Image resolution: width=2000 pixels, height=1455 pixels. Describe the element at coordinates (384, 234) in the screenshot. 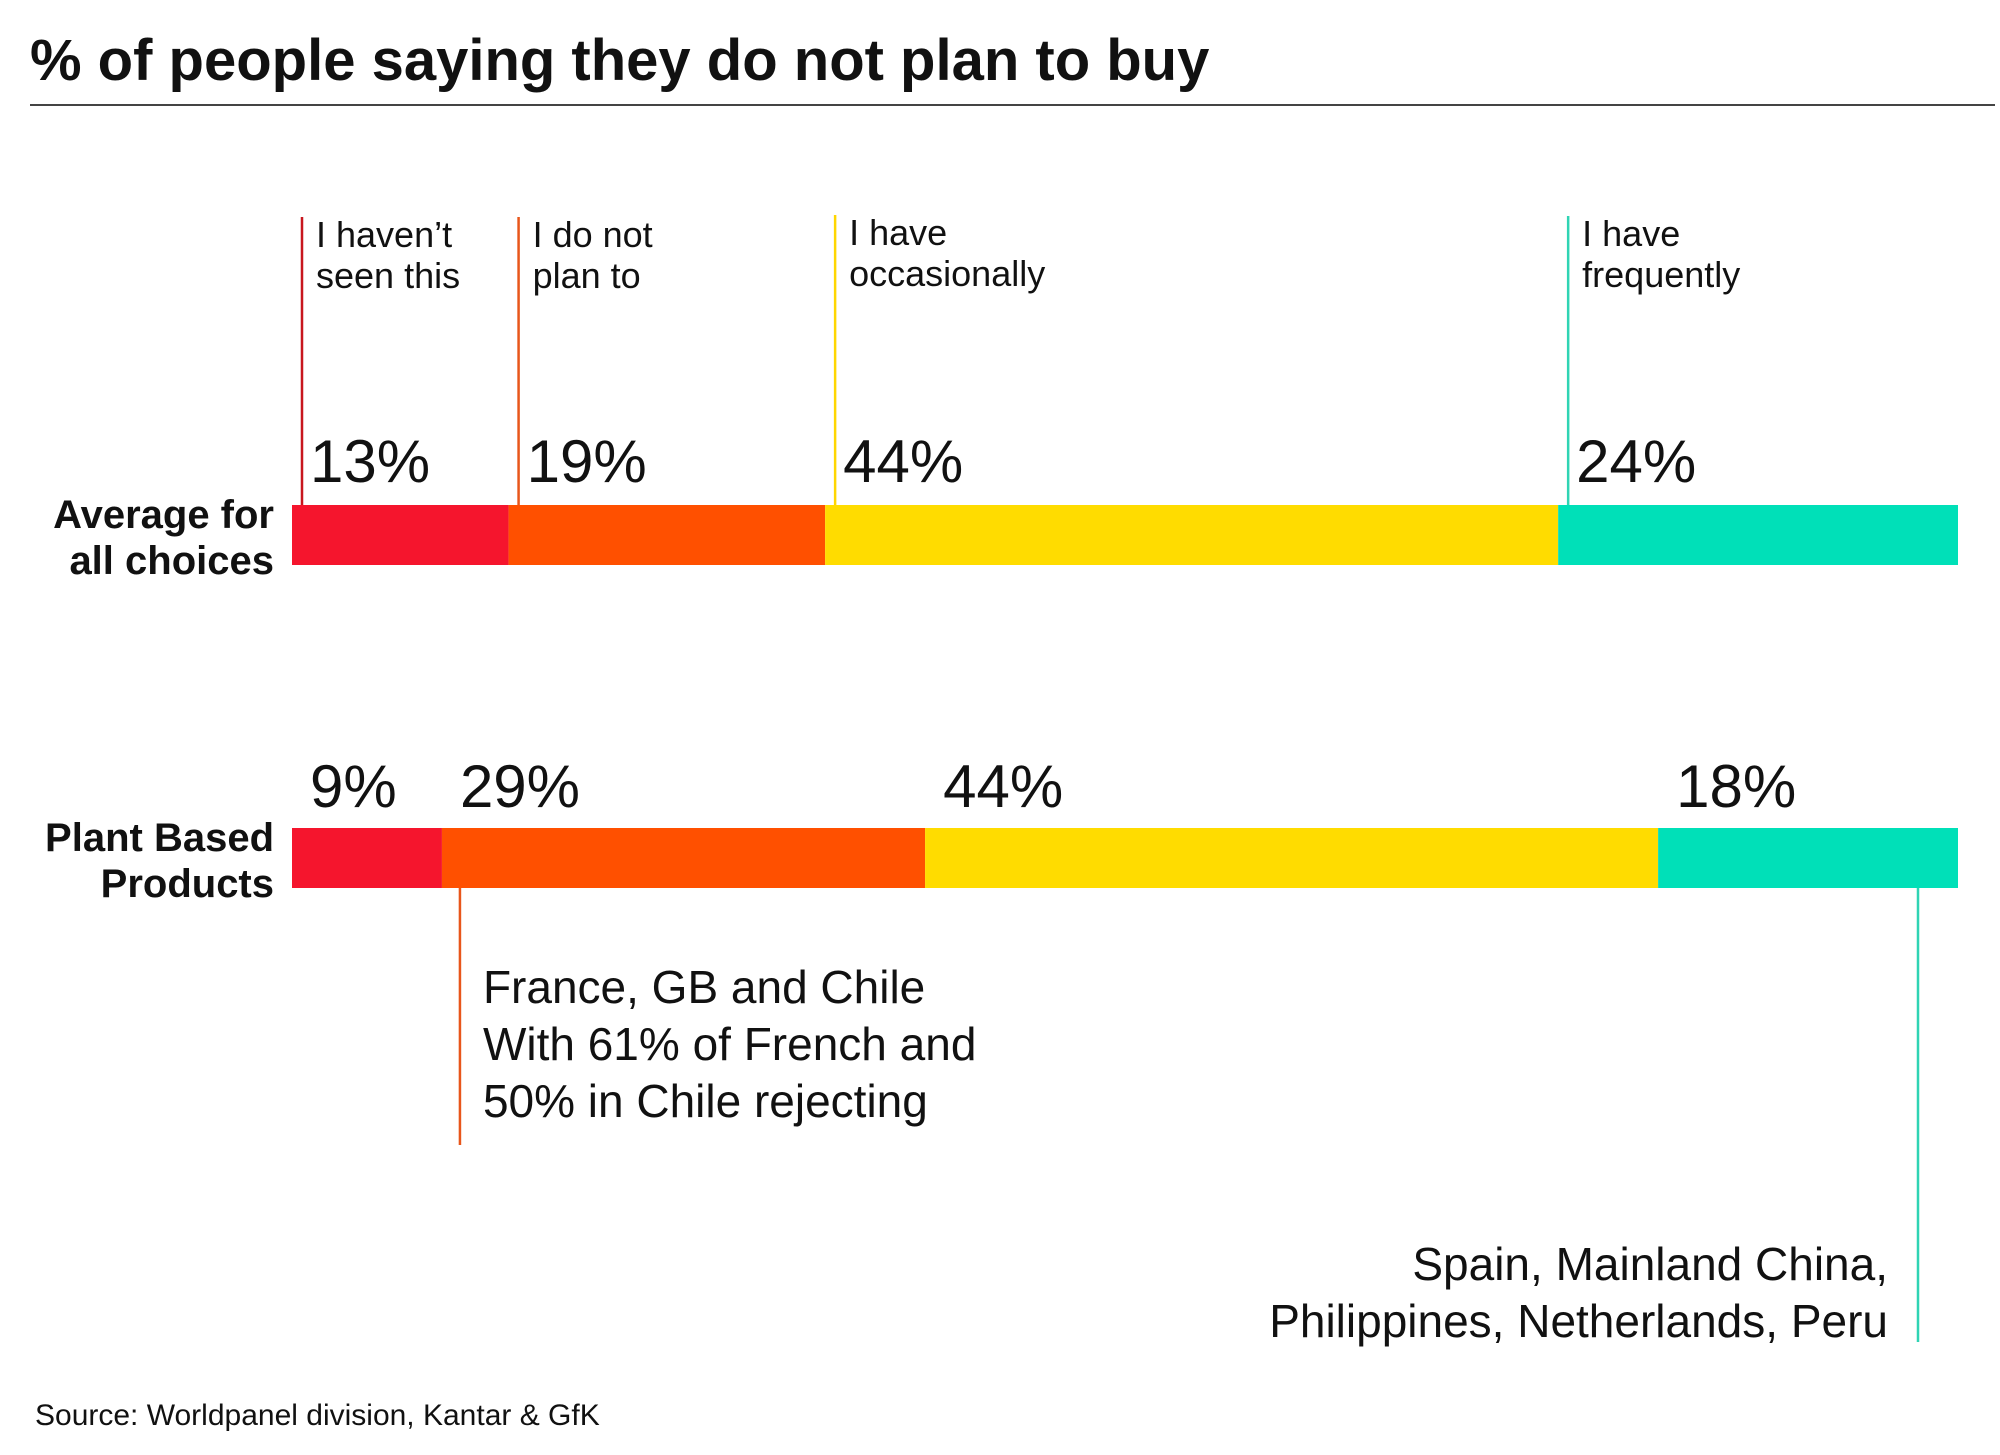

I see `legend-label: I haven’t` at that location.